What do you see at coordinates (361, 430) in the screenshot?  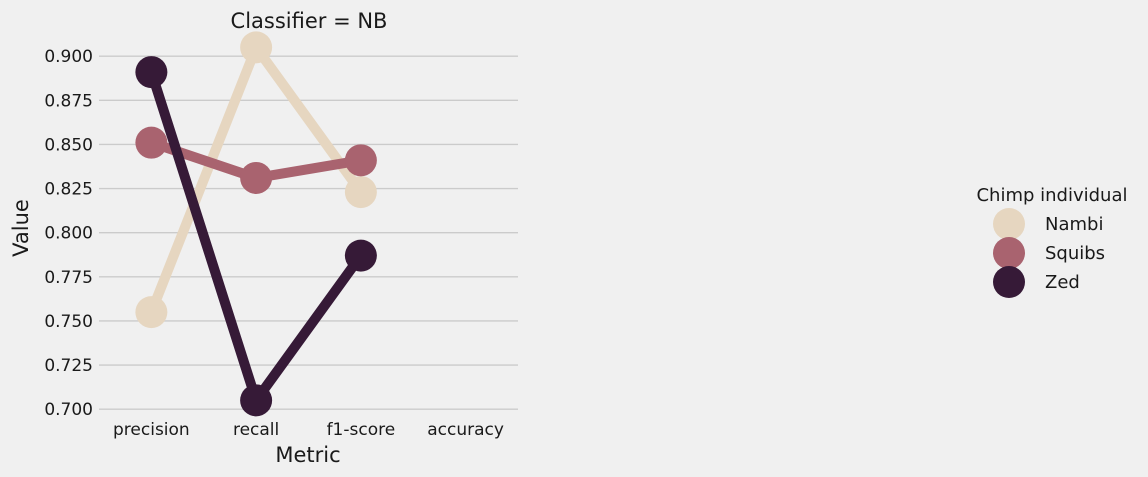 I see `x-tick-label: f1-score` at bounding box center [361, 430].